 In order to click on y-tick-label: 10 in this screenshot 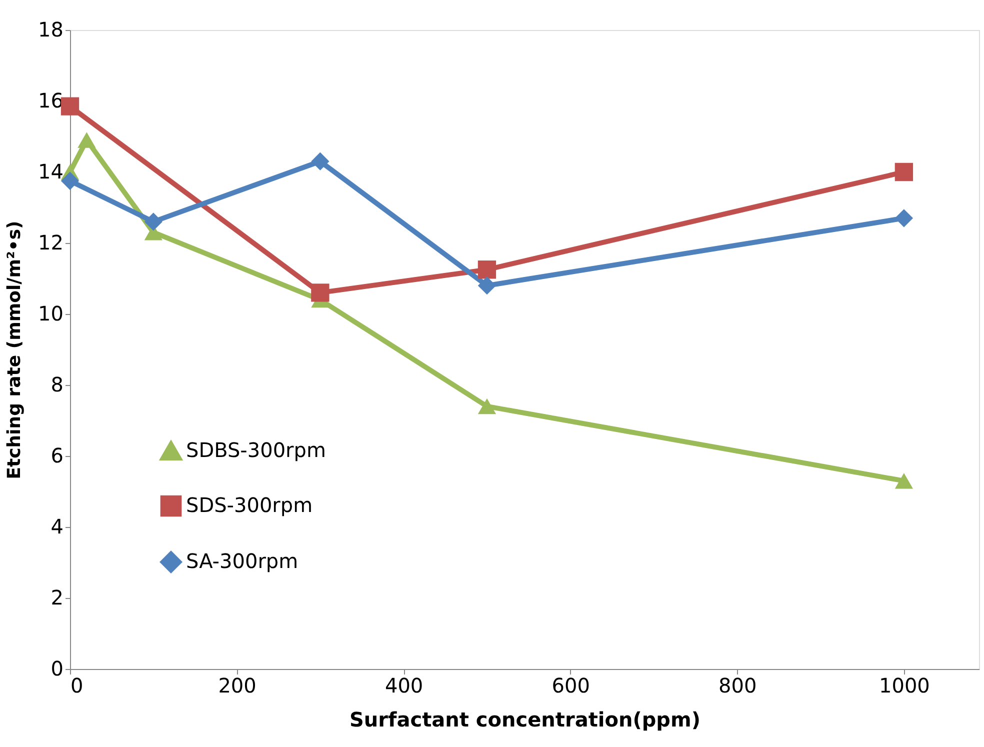, I will do `click(51, 314)`.